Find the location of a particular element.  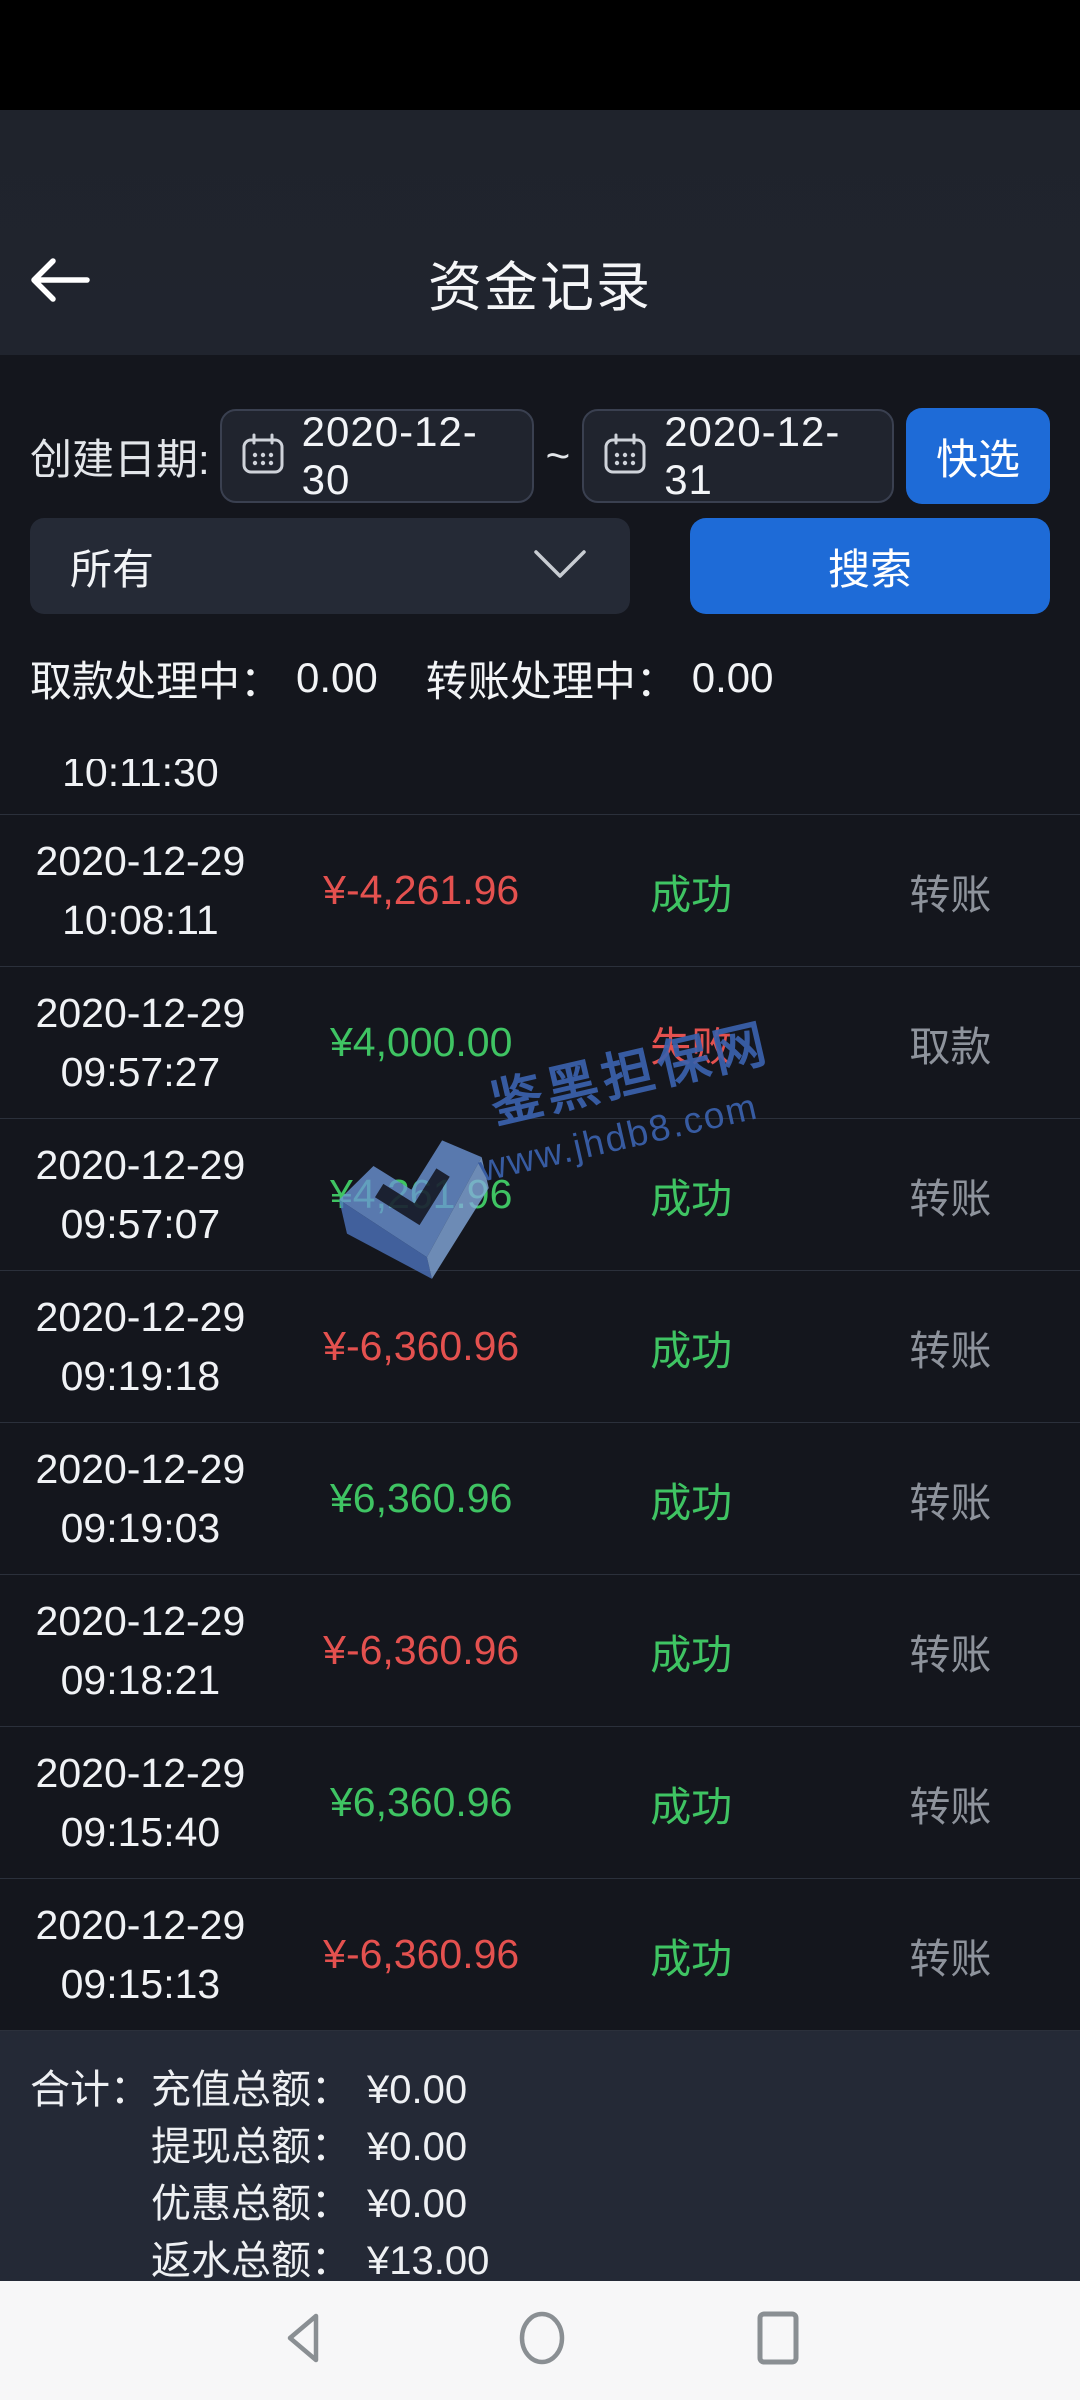

search-button: 搜索 is located at coordinates (870, 566).